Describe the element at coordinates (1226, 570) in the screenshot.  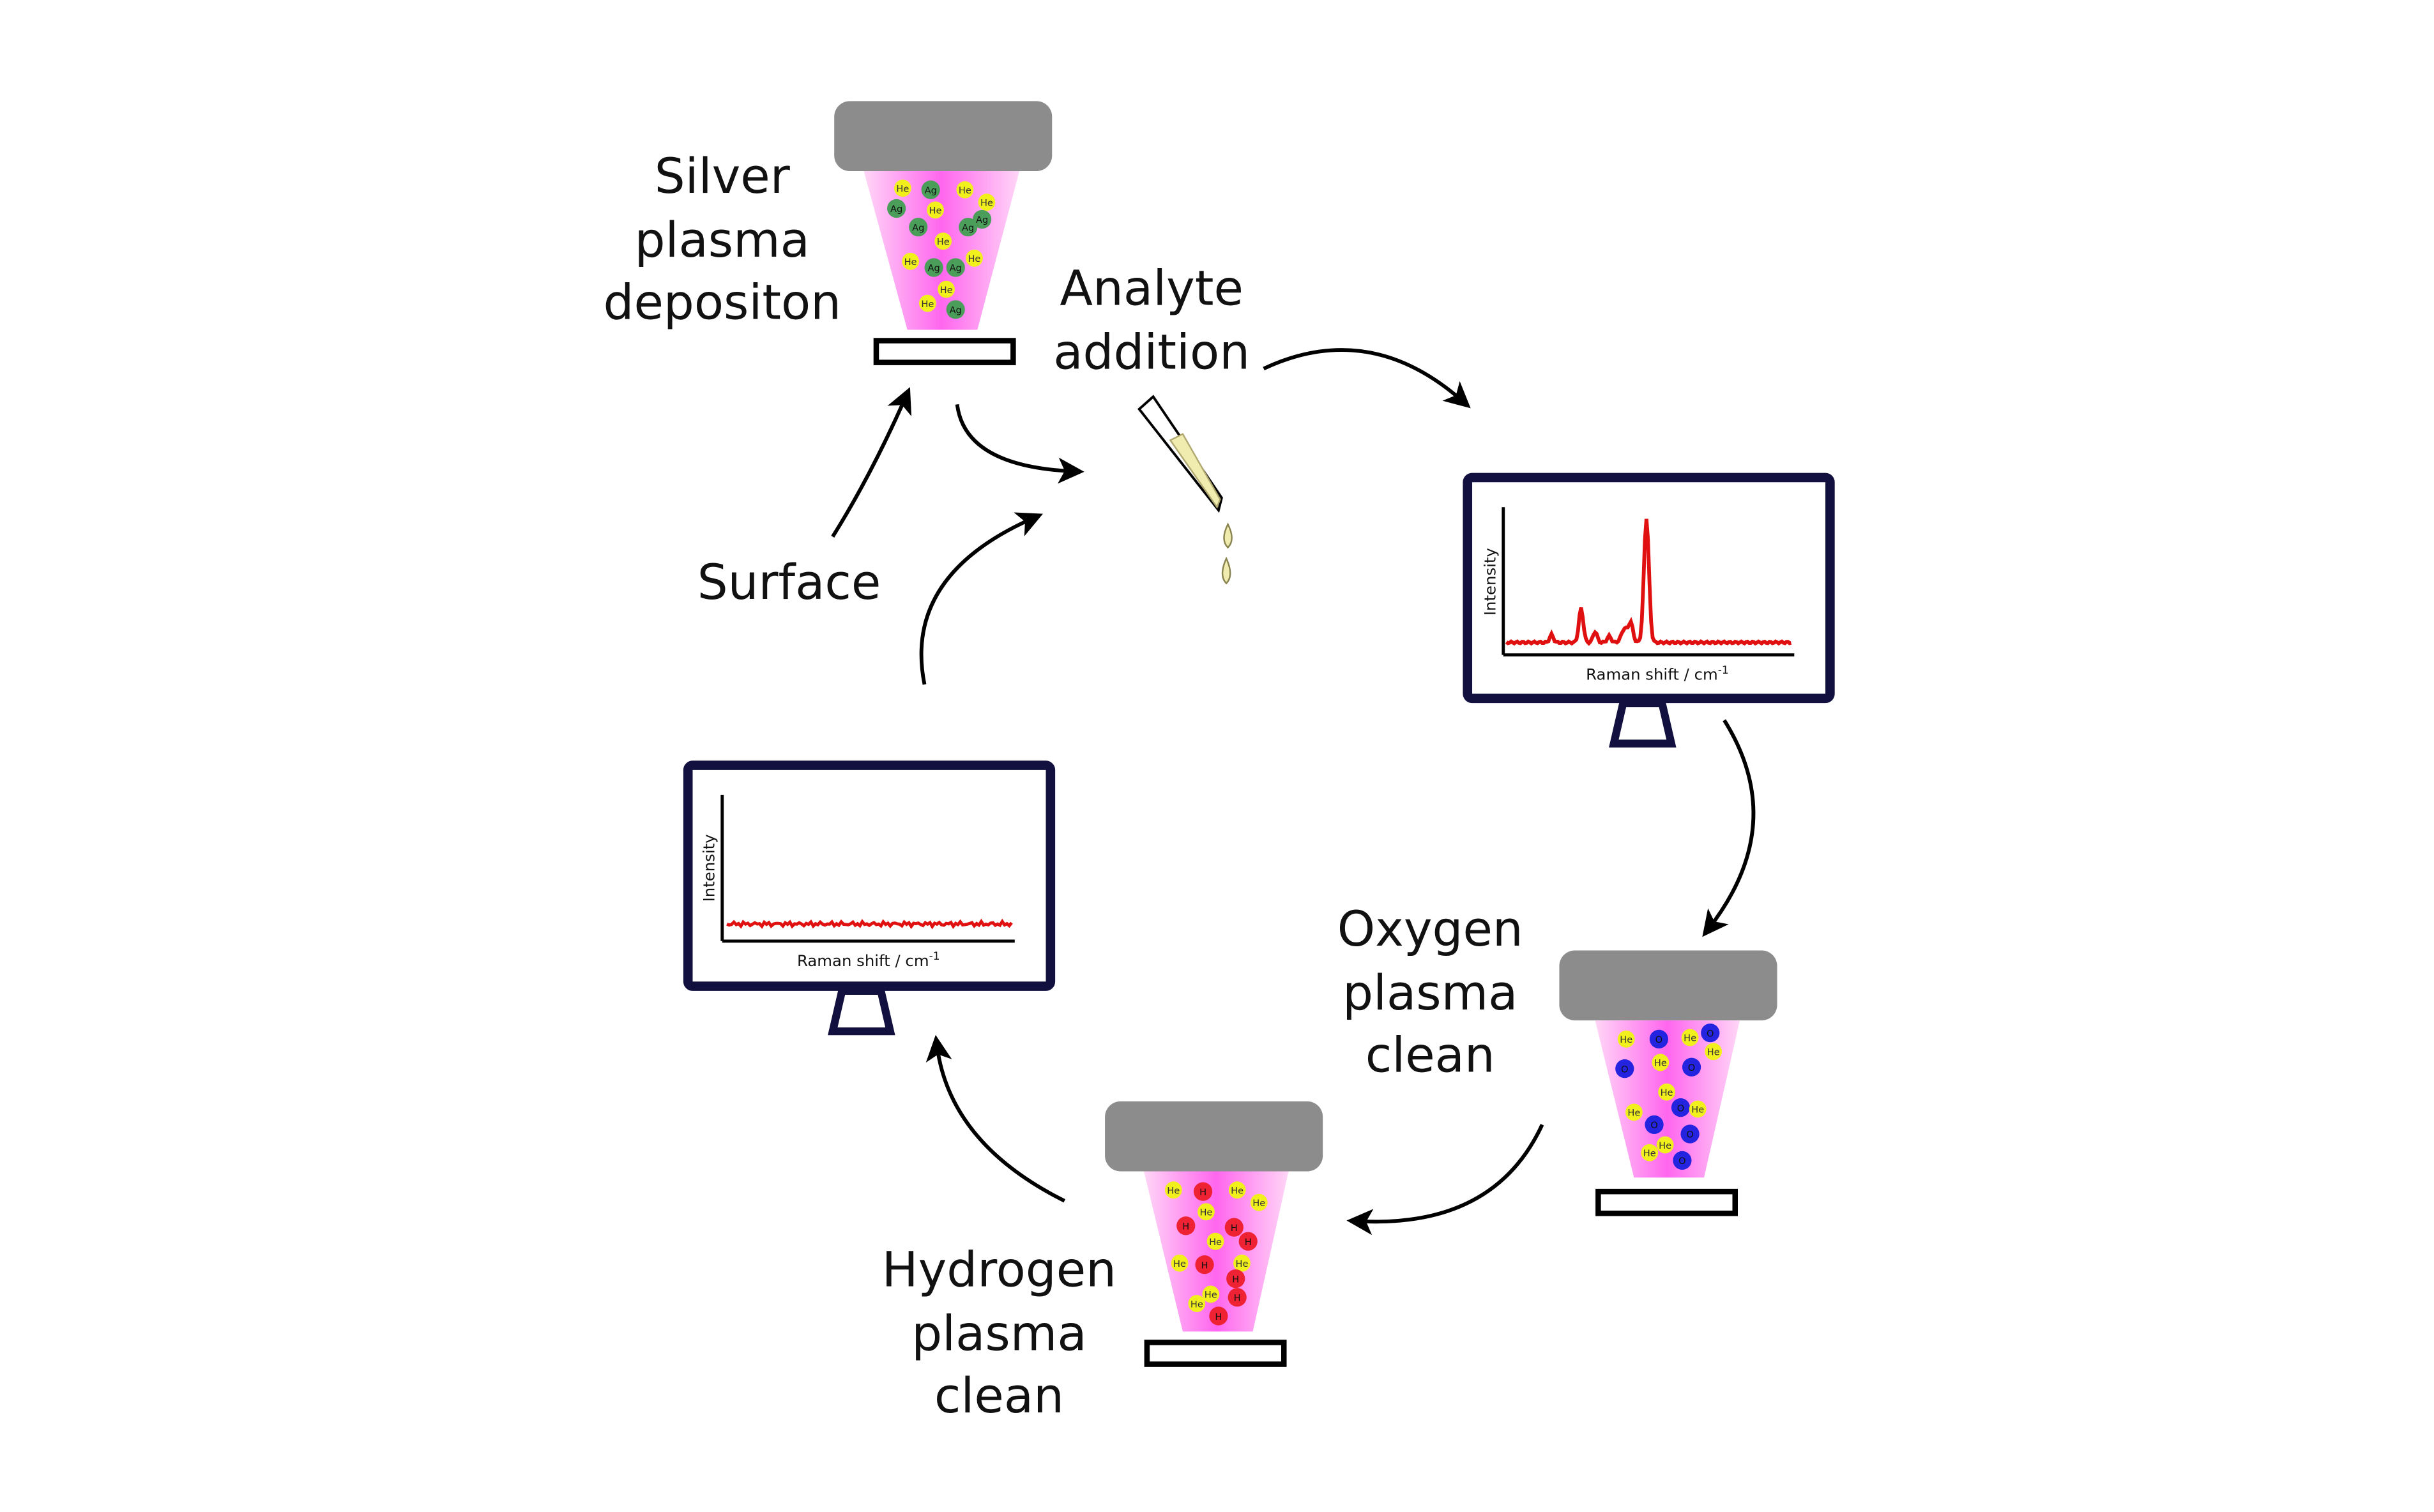
I see `droplet-icon` at that location.